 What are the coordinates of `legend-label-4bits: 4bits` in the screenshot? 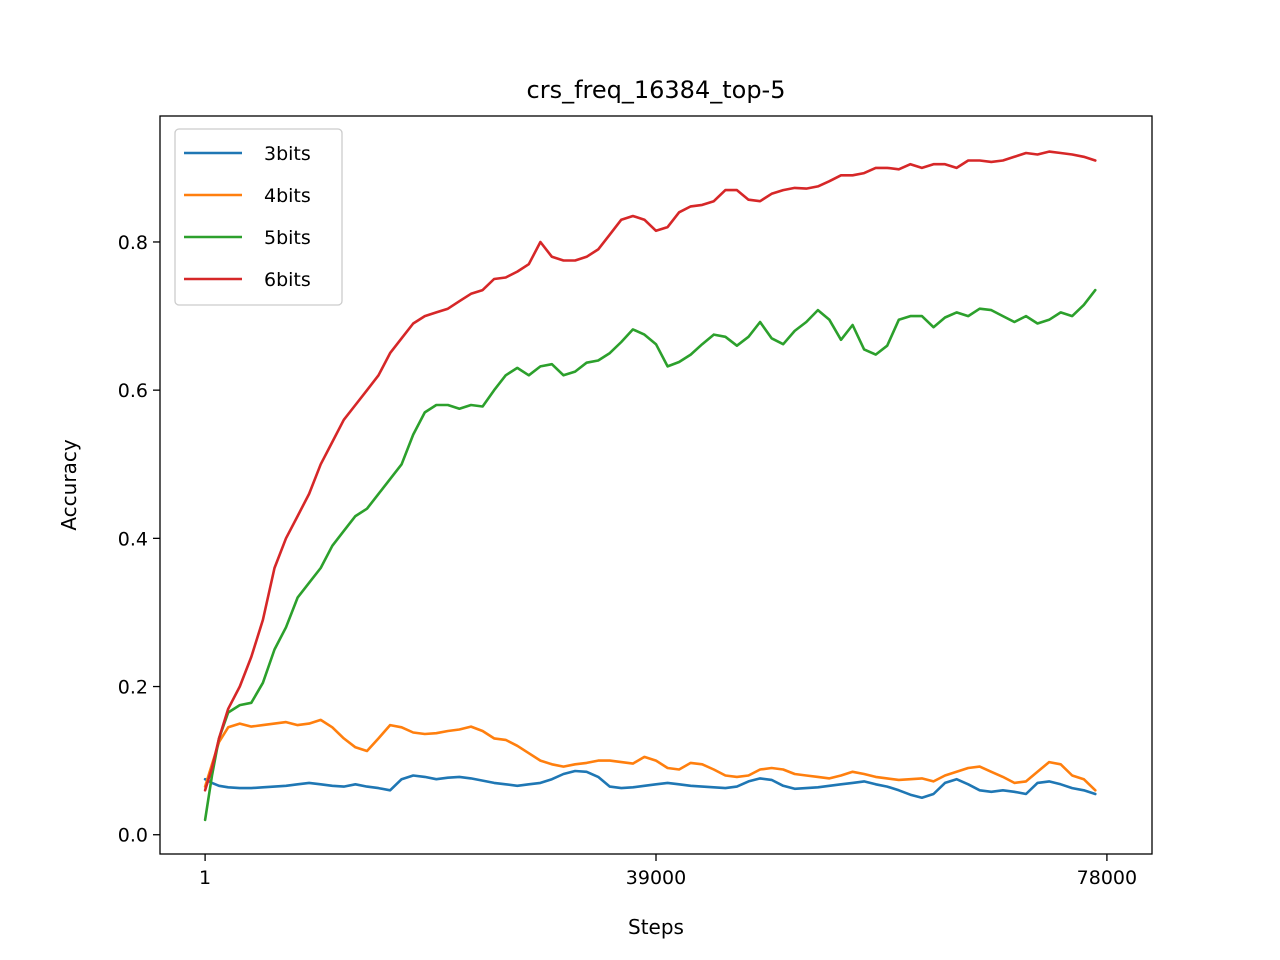 It's located at (287, 196).